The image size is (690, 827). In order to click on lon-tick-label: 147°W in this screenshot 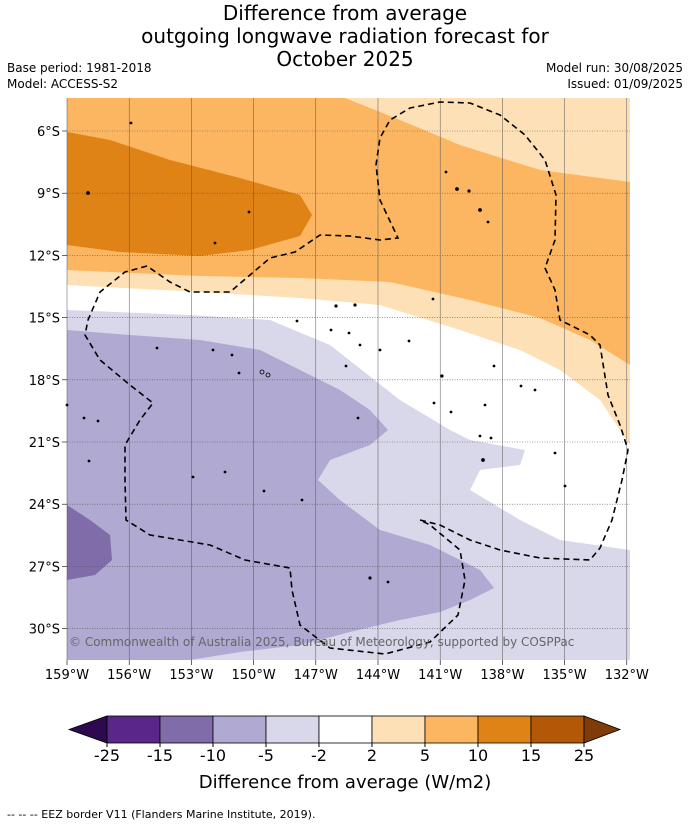, I will do `click(316, 675)`.